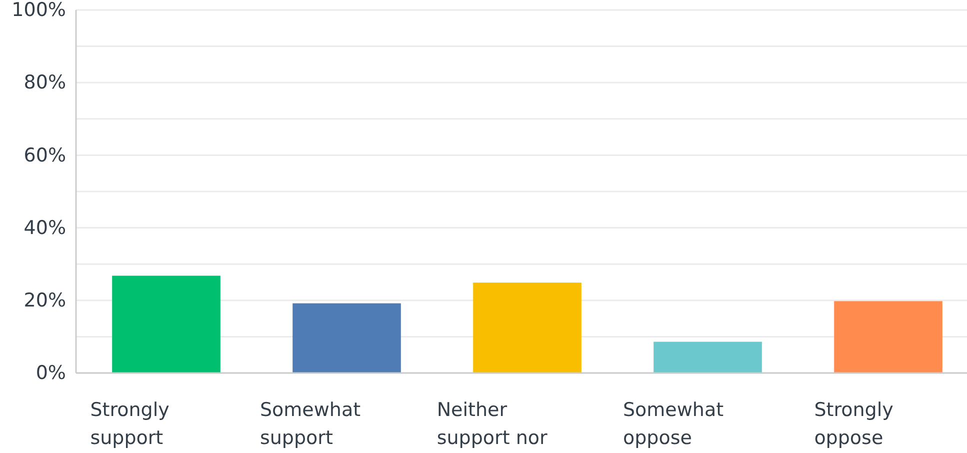 The width and height of the screenshot is (967, 453). I want to click on y-tick-label: 40%, so click(45, 227).